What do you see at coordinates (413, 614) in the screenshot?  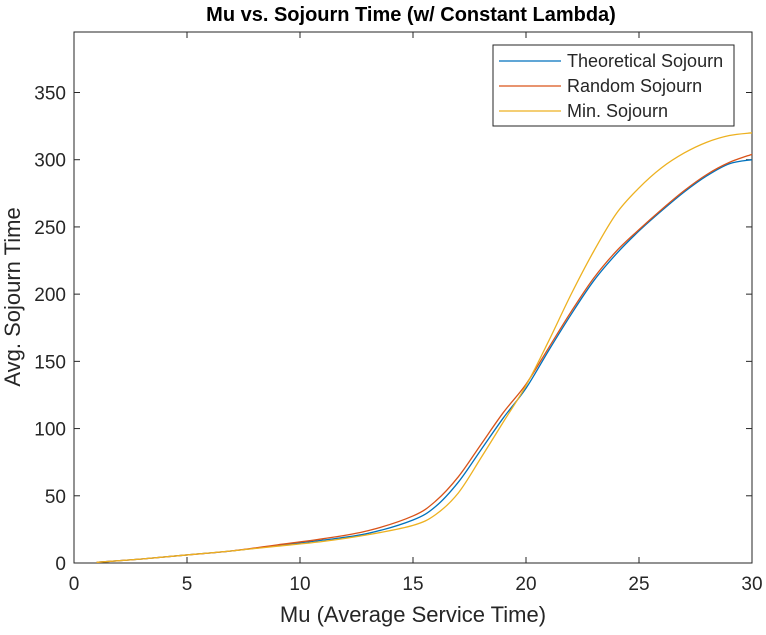 I see `x-axis-label: Mu (Average Service Time)` at bounding box center [413, 614].